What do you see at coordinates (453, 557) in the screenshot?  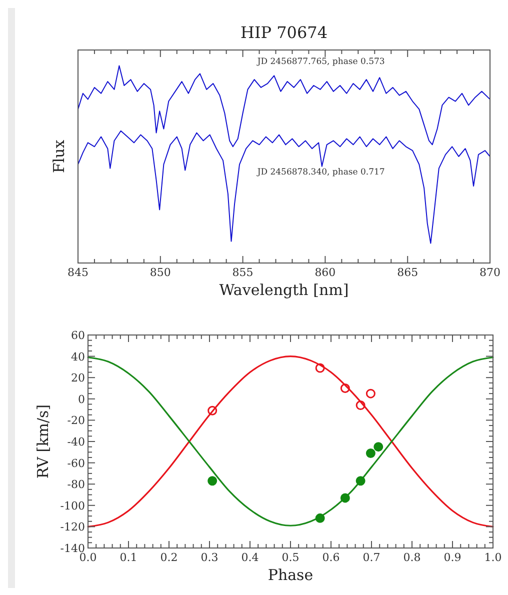 I see `x-tick-label: 0.9` at bounding box center [453, 557].